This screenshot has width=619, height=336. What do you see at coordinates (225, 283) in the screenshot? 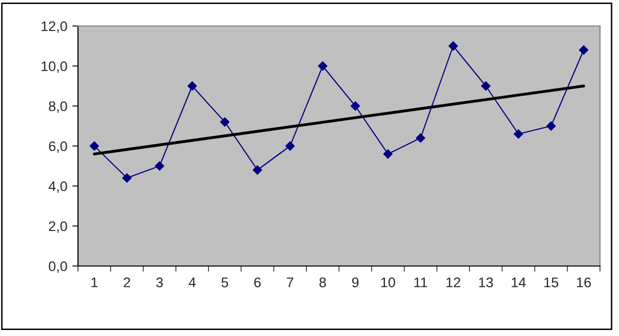
I see `x-tick-label: 5` at bounding box center [225, 283].